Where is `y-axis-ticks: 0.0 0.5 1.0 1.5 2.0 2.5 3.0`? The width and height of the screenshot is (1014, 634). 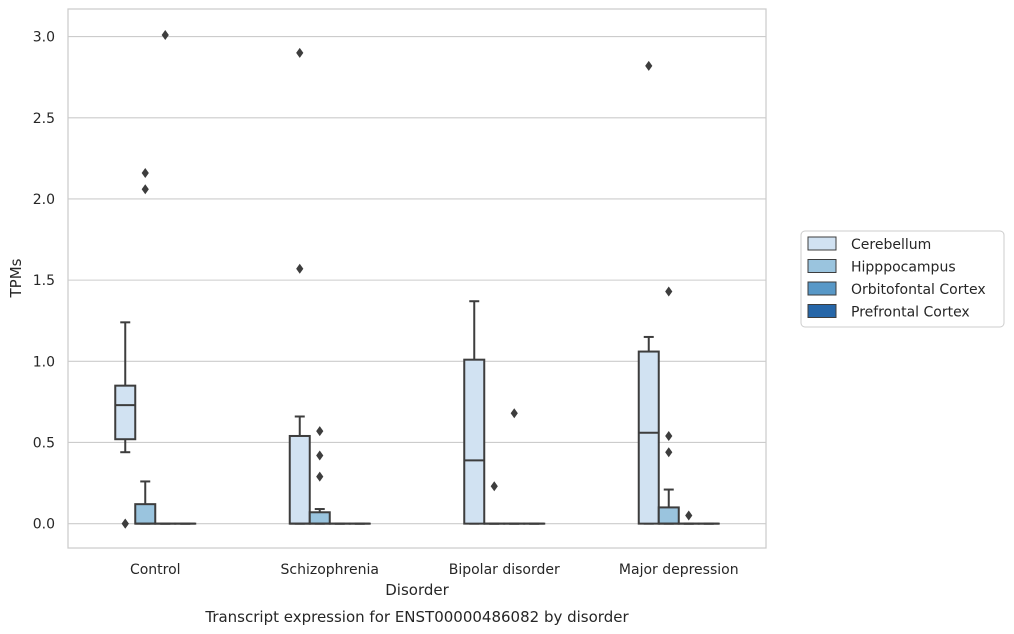
y-axis-ticks: 0.0 0.5 1.0 1.5 2.0 2.5 3.0 is located at coordinates (44, 281).